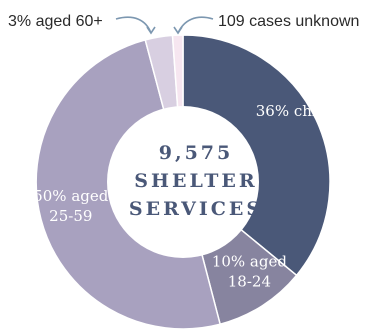 The height and width of the screenshot is (331, 392). Describe the element at coordinates (195, 181) in the screenshot. I see `center-line-shelter: SHELTER` at that location.